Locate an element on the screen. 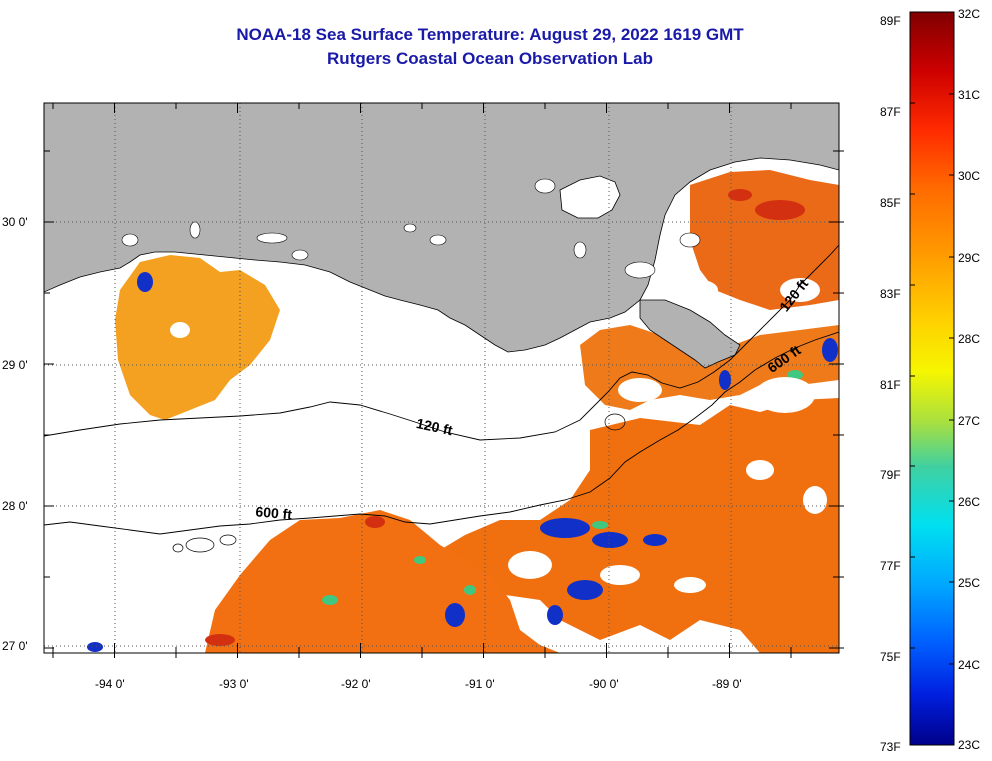 The width and height of the screenshot is (992, 761). lon-label: -93 0' is located at coordinates (234, 684).